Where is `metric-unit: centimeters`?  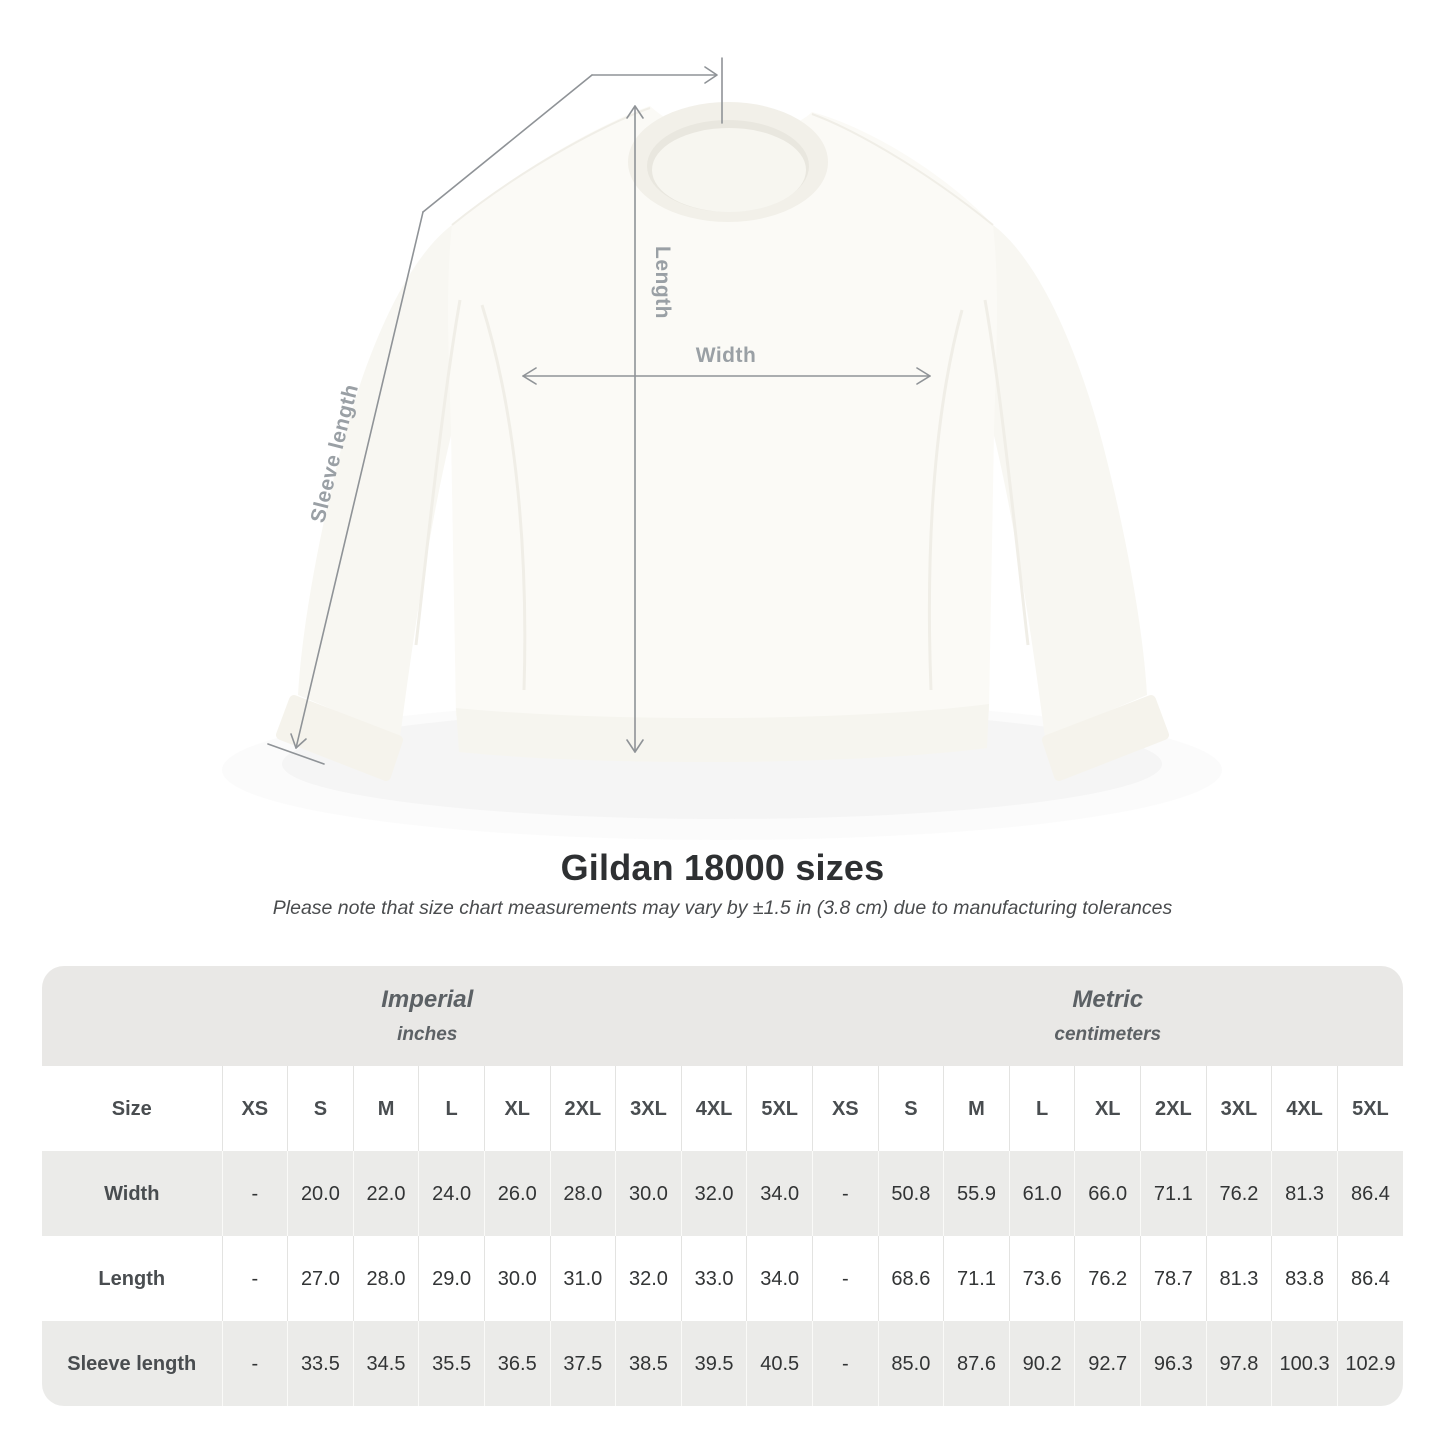
metric-unit: centimeters is located at coordinates (1108, 1034).